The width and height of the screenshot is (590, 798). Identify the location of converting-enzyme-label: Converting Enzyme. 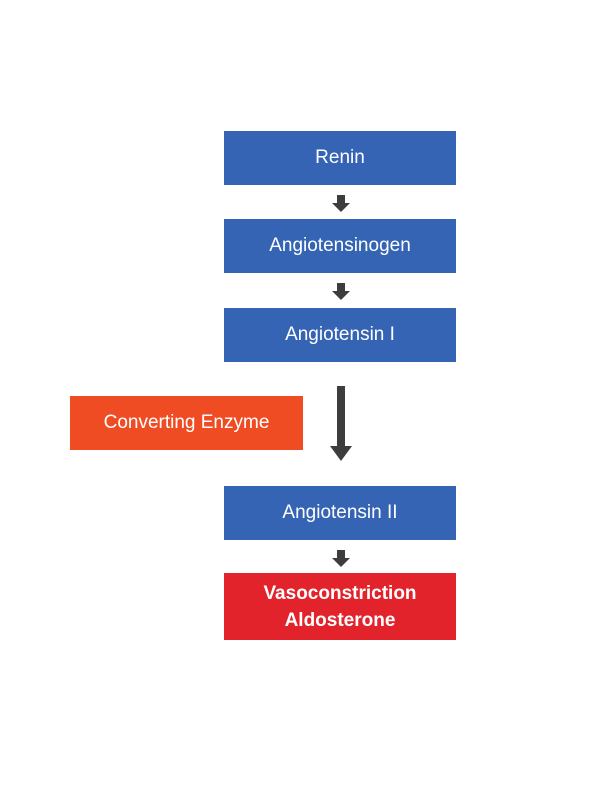
(186, 422).